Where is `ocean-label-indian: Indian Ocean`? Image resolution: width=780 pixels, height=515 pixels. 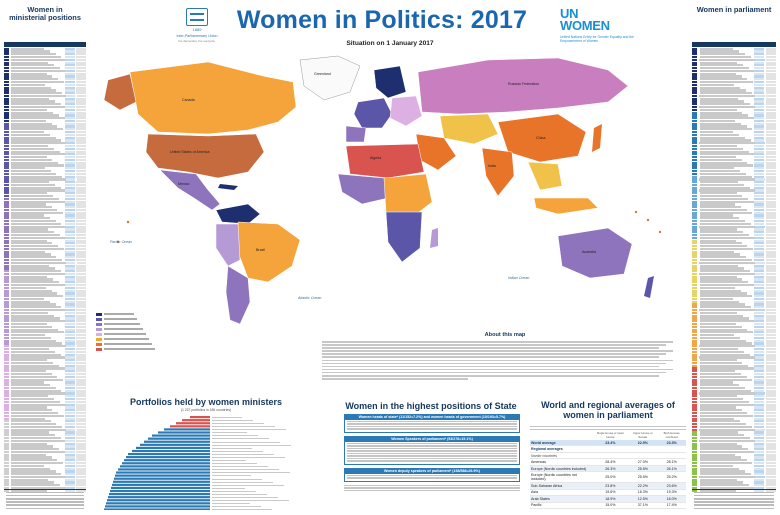 ocean-label-indian: Indian Ocean is located at coordinates (519, 278).